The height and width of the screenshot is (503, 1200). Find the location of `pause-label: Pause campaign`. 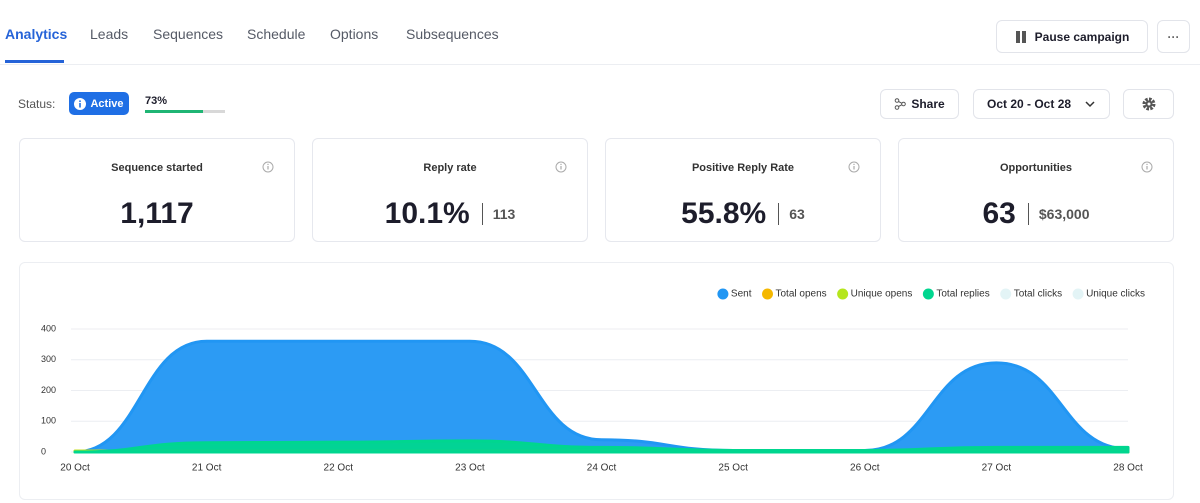

pause-label: Pause campaign is located at coordinates (1082, 36).